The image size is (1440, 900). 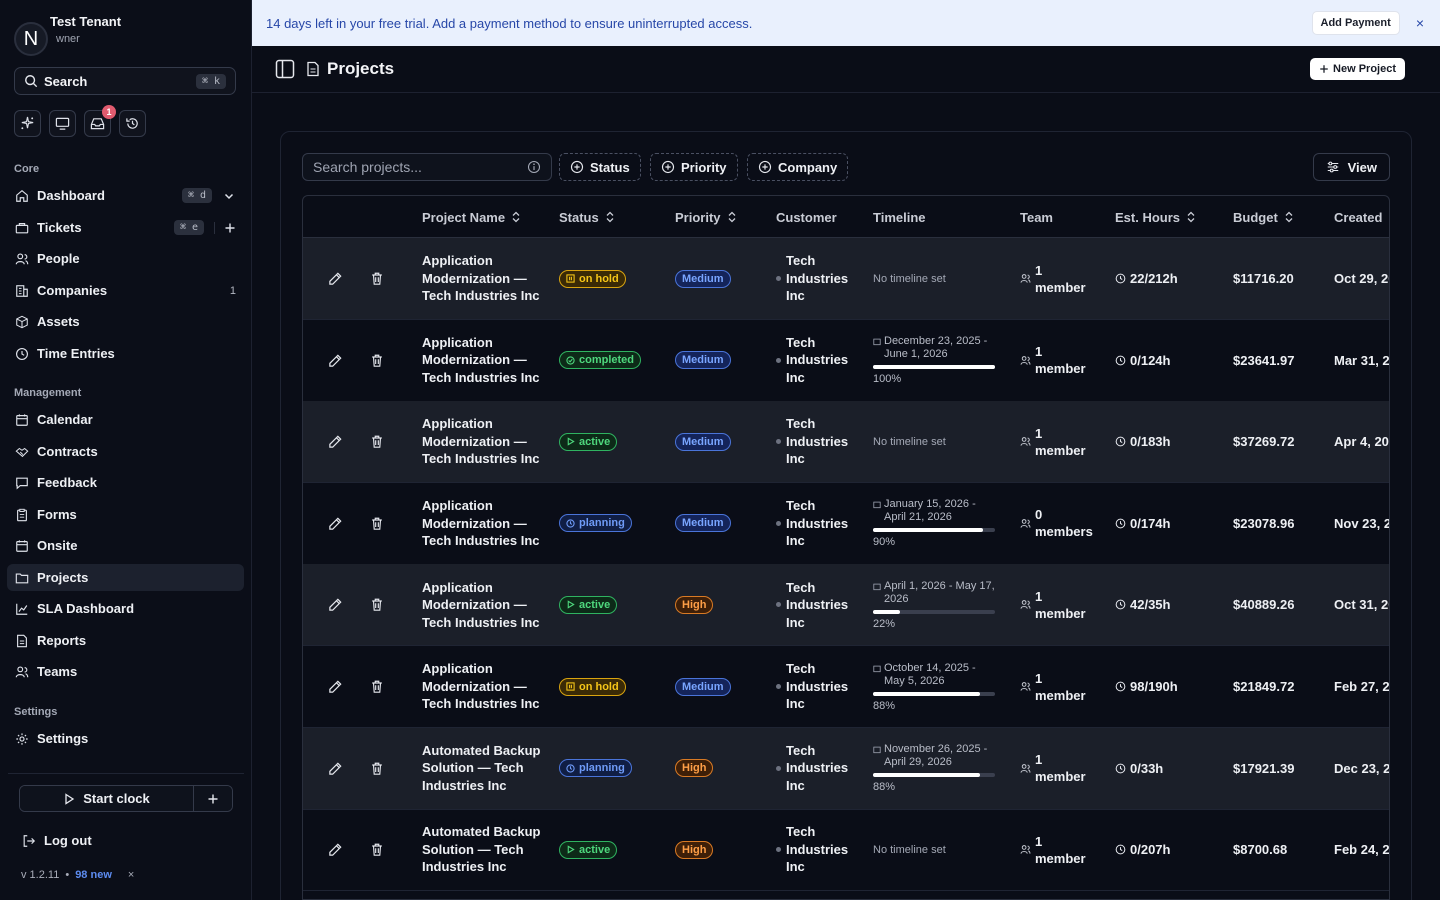 What do you see at coordinates (27, 123) in the screenshot?
I see `ai-sparkle-button` at bounding box center [27, 123].